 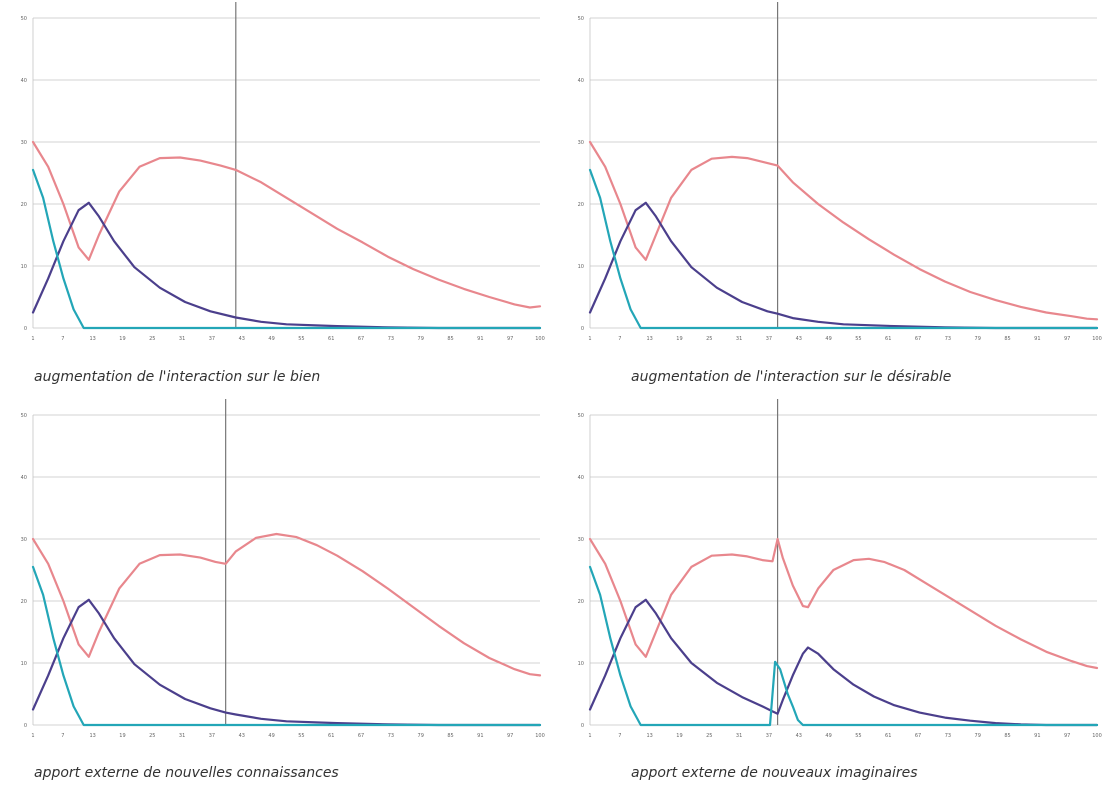 I want to click on chart-caption-4: apport externe de nouveaux imaginaires, so click(x=774, y=773).